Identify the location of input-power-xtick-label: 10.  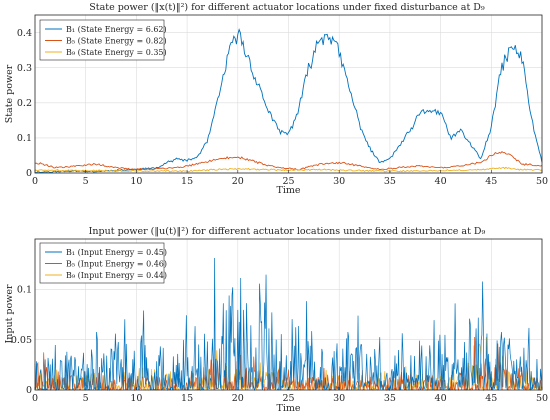
(136, 398).